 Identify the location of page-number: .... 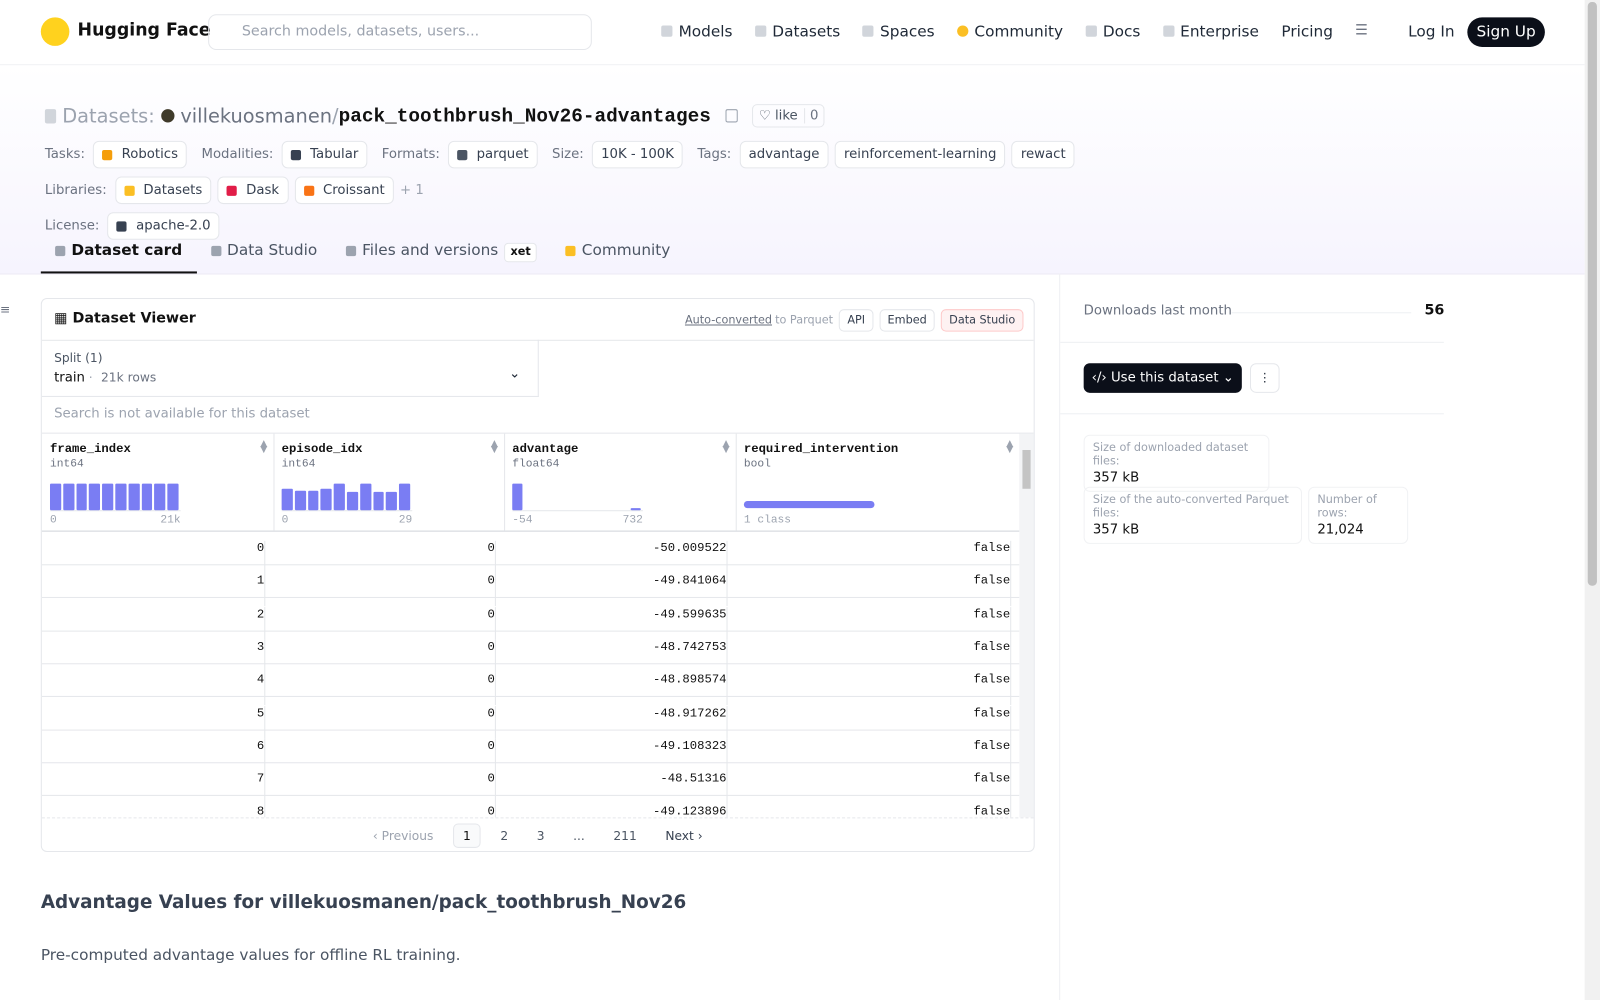
(579, 835).